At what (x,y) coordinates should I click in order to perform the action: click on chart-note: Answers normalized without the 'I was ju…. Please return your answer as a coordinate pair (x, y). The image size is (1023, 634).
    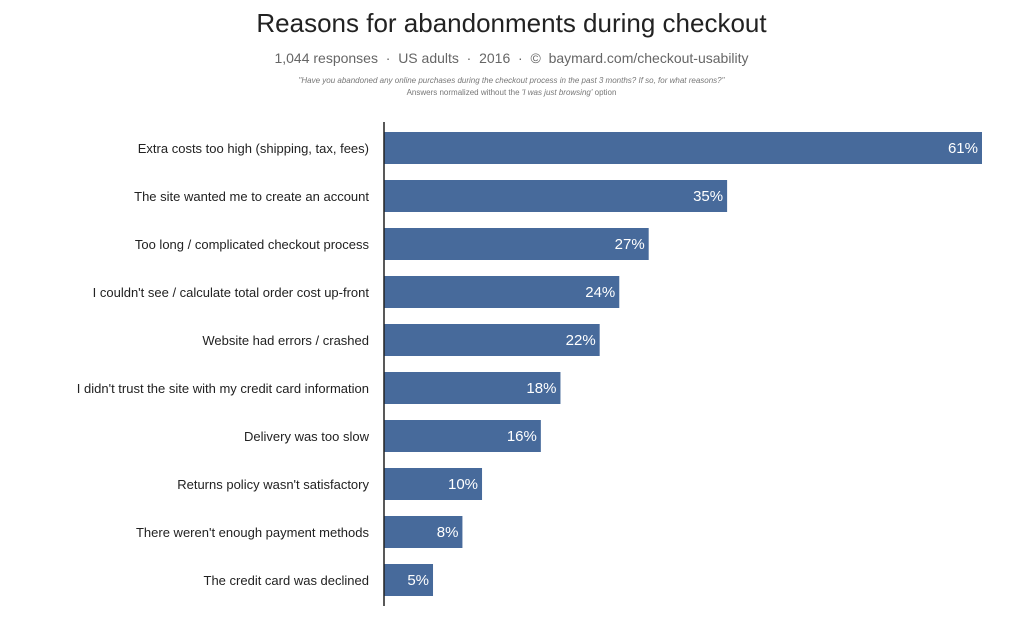
    Looking at the image, I should click on (511, 92).